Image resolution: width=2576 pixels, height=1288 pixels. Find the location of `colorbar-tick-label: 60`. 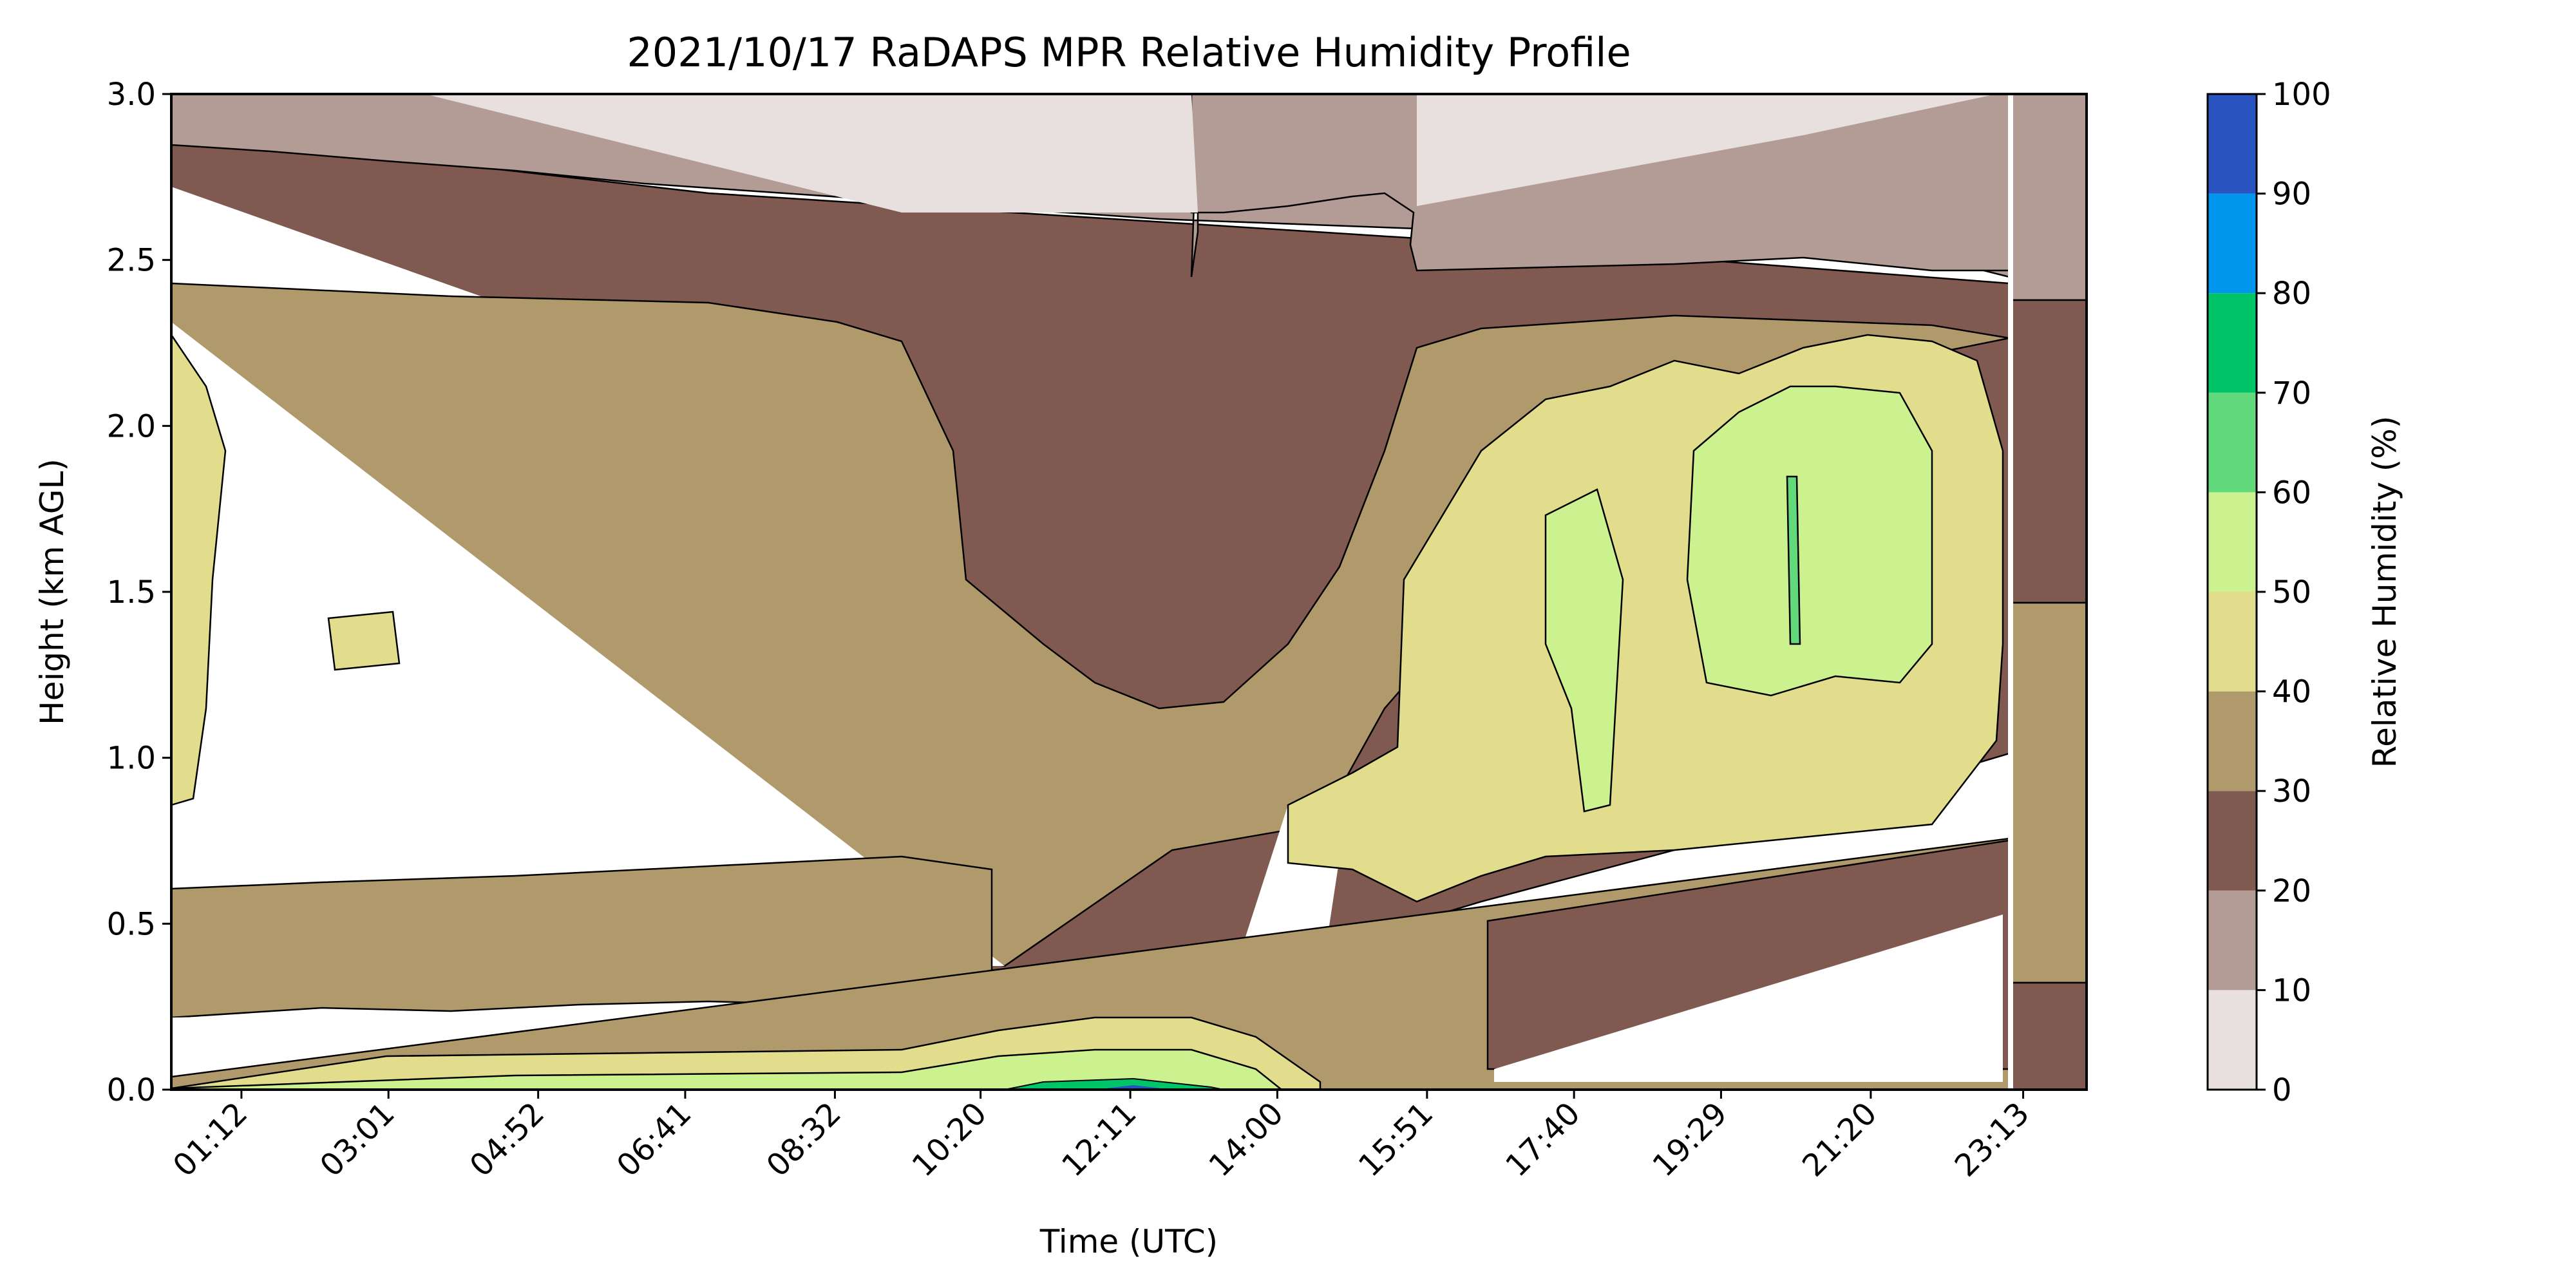

colorbar-tick-label: 60 is located at coordinates (2291, 493).